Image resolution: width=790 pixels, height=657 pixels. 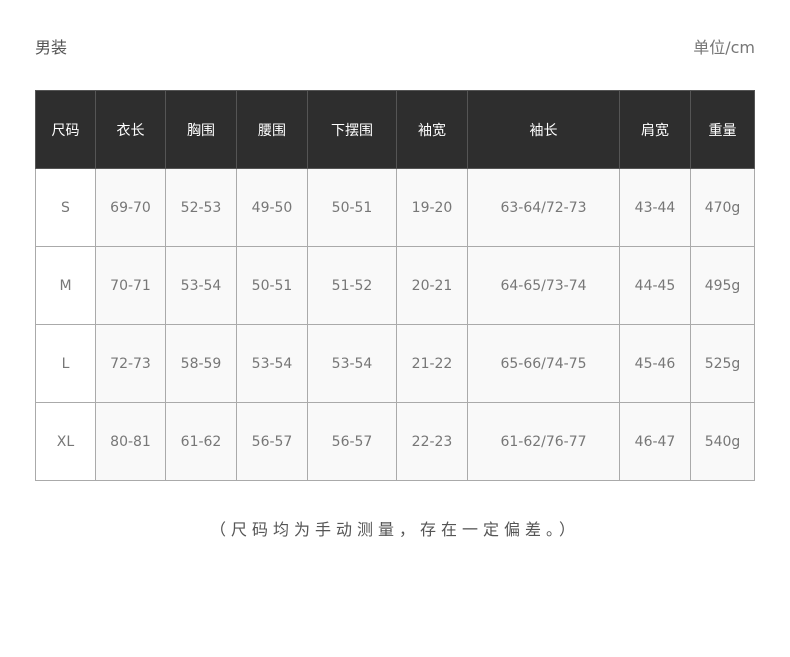 I want to click on table-cell: S, so click(x=65, y=207).